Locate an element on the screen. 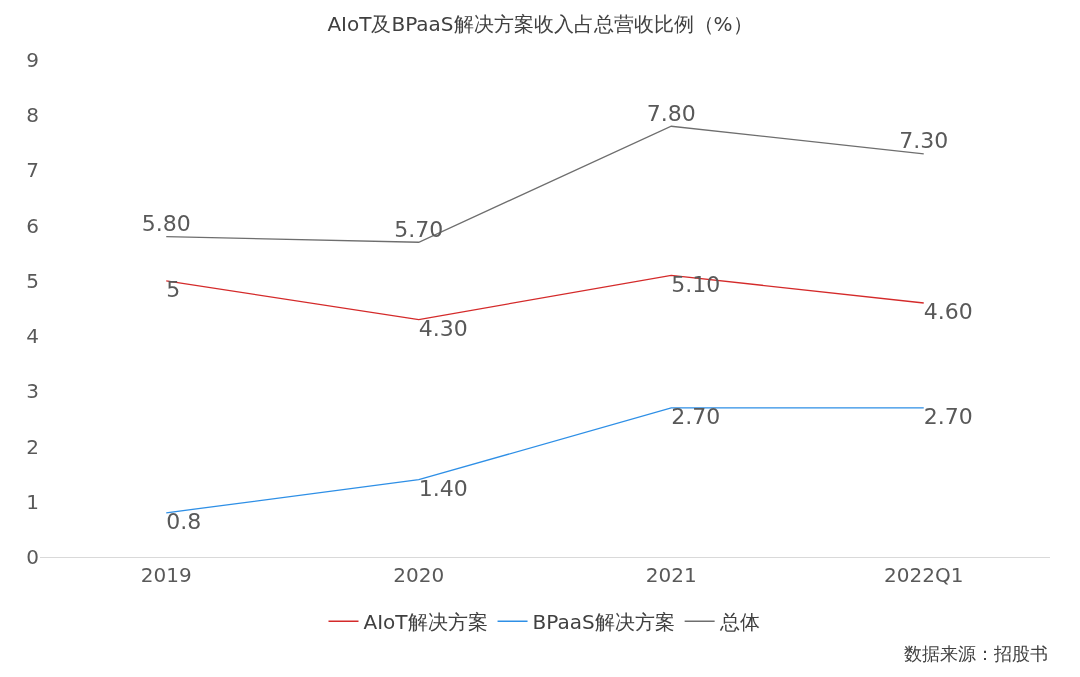 Image resolution: width=1080 pixels, height=677 pixels. line-series is located at coordinates (545, 297).